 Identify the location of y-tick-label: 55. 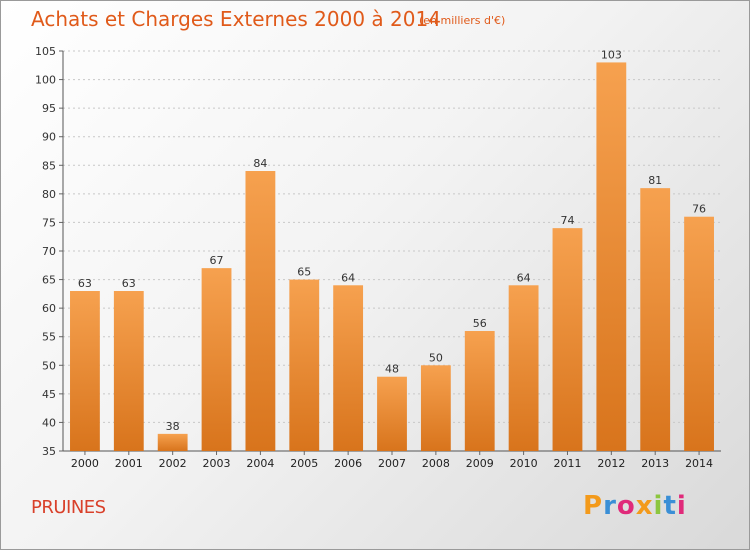
(49, 337).